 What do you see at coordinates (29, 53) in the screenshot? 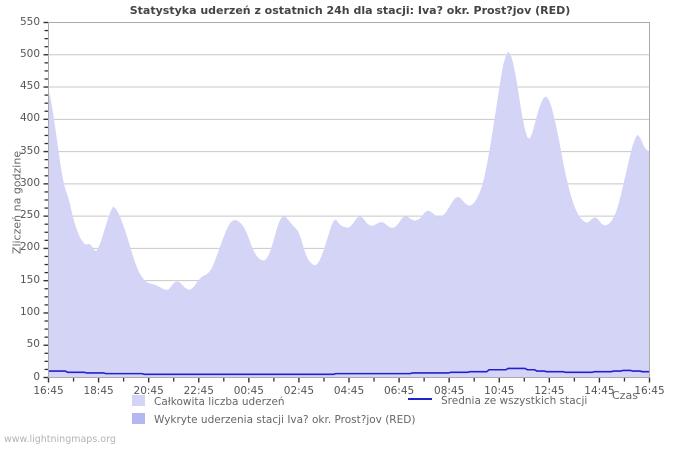
I see `y-tick-label: 500` at bounding box center [29, 53].